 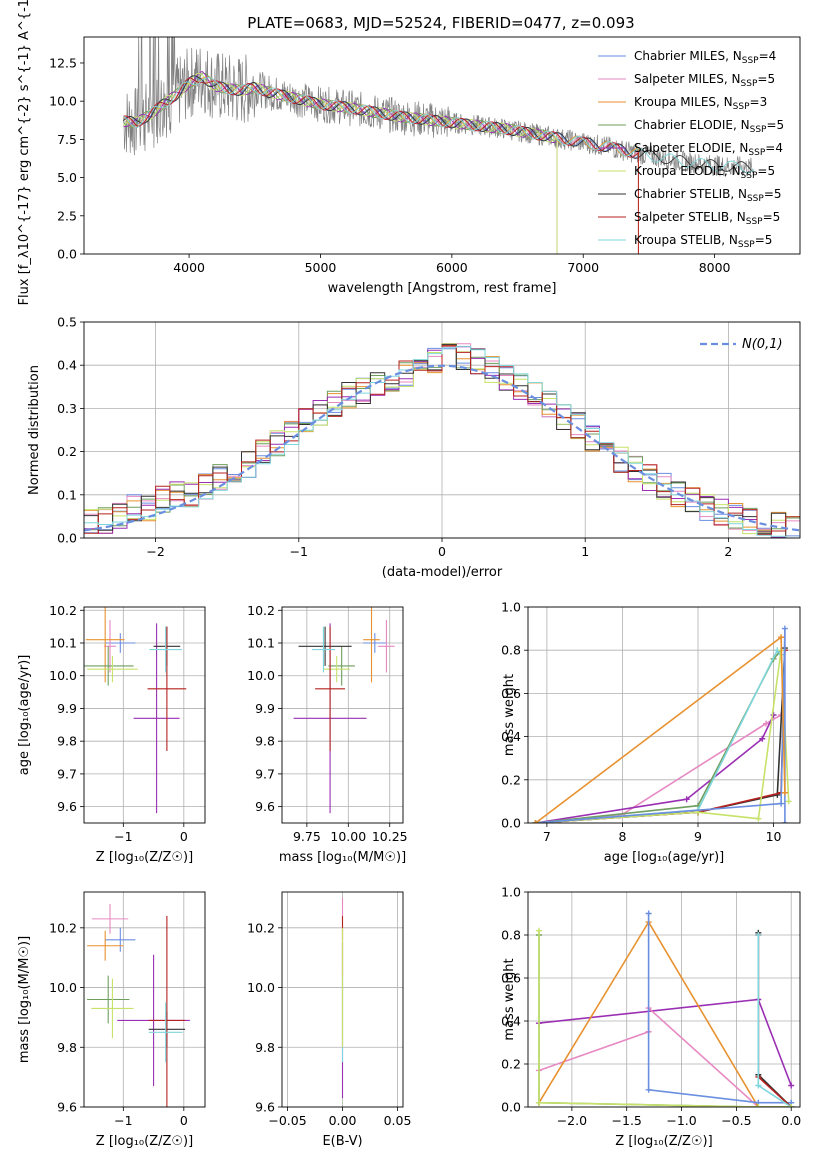 I want to click on y-tick-label: 7.5, so click(x=67, y=139).